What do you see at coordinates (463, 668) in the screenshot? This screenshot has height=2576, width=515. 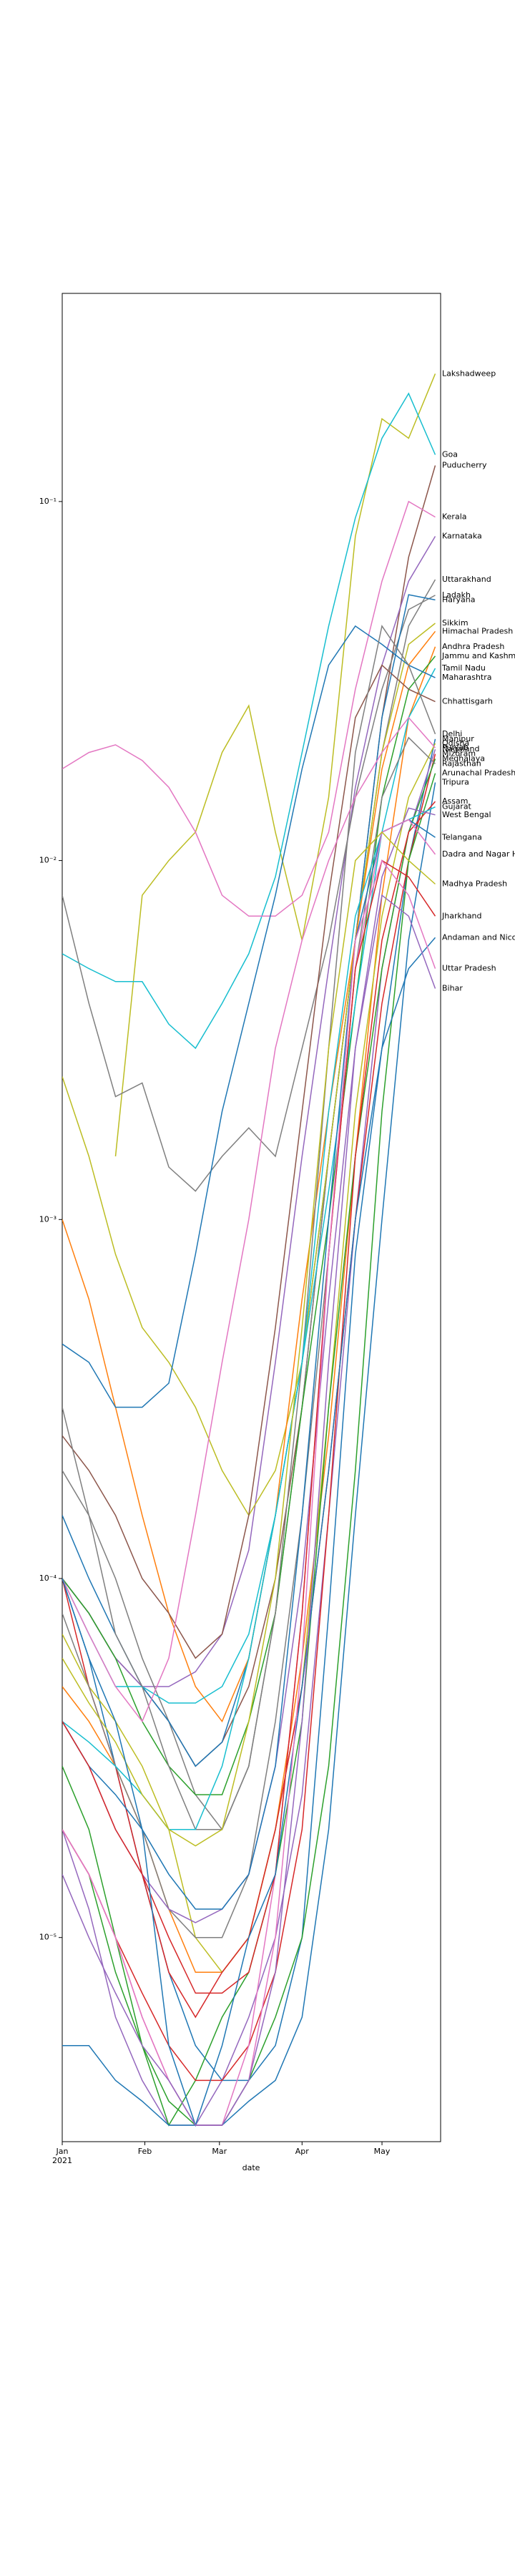 I see `series-label: Tamil Nadu` at bounding box center [463, 668].